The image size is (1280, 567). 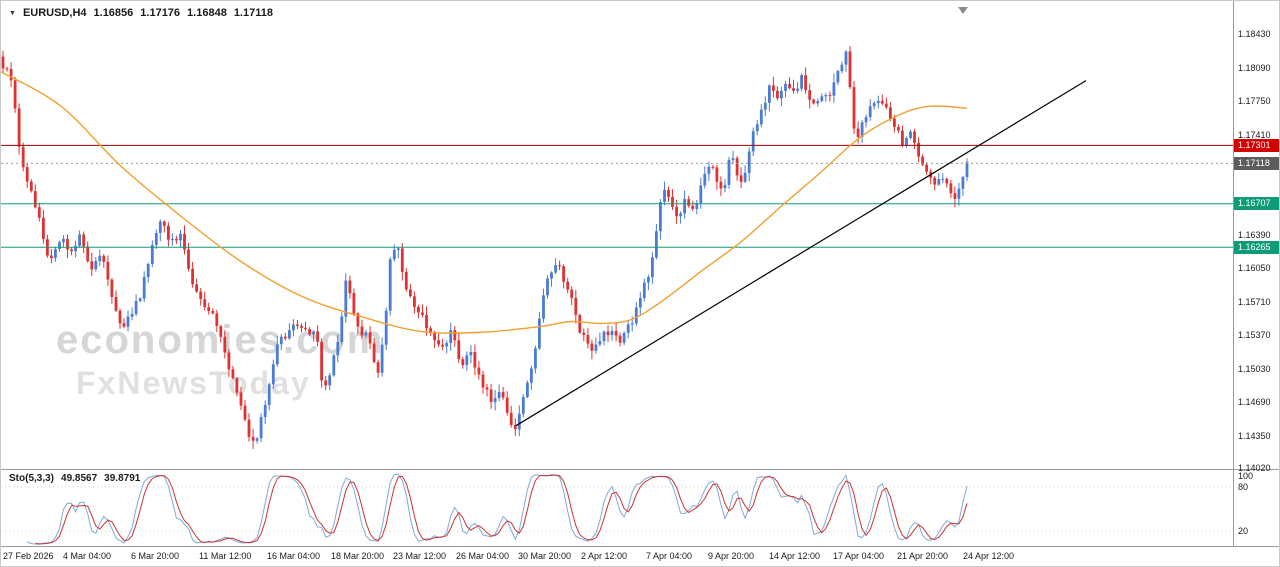 What do you see at coordinates (1243, 531) in the screenshot?
I see `stoch-axis-tick: 20` at bounding box center [1243, 531].